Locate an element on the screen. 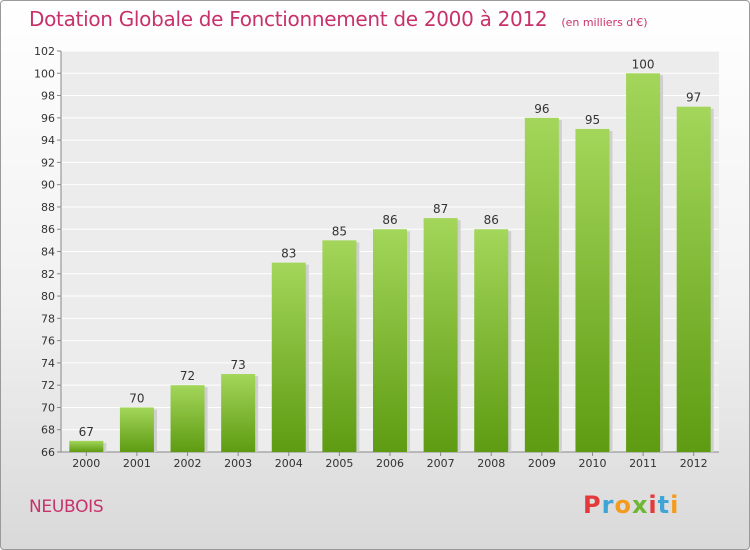  x-tick-label: 2008 is located at coordinates (491, 463).